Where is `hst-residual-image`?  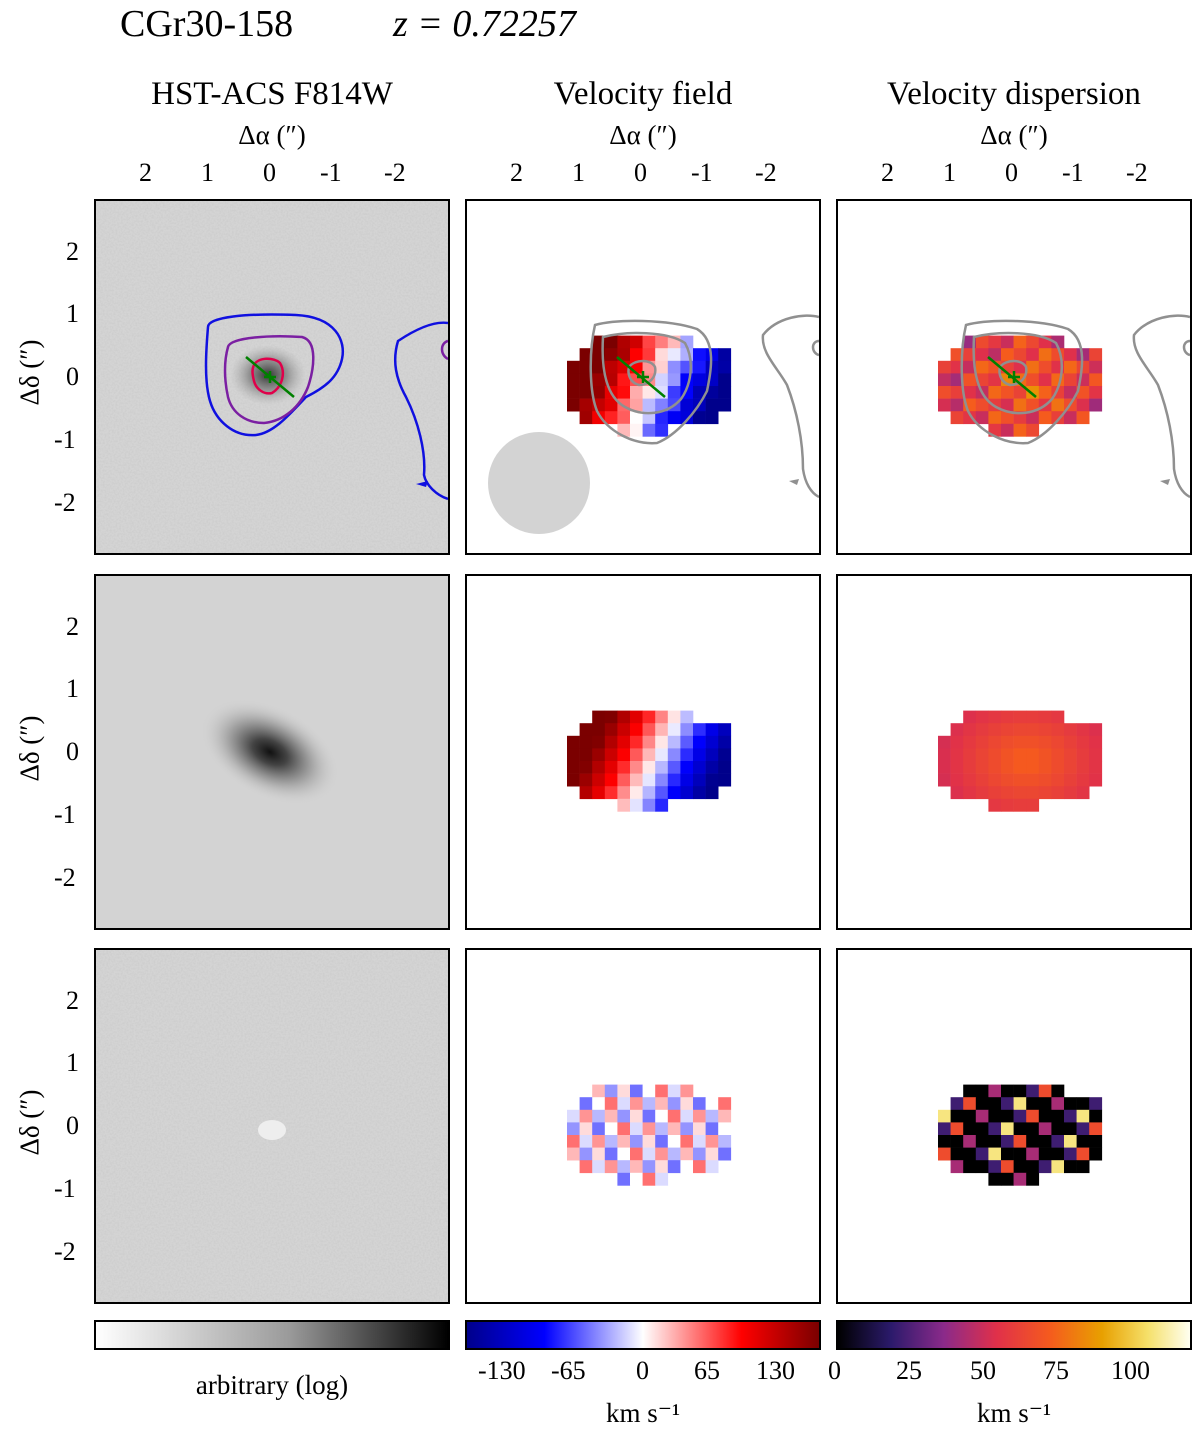
hst-residual-image is located at coordinates (272, 1126).